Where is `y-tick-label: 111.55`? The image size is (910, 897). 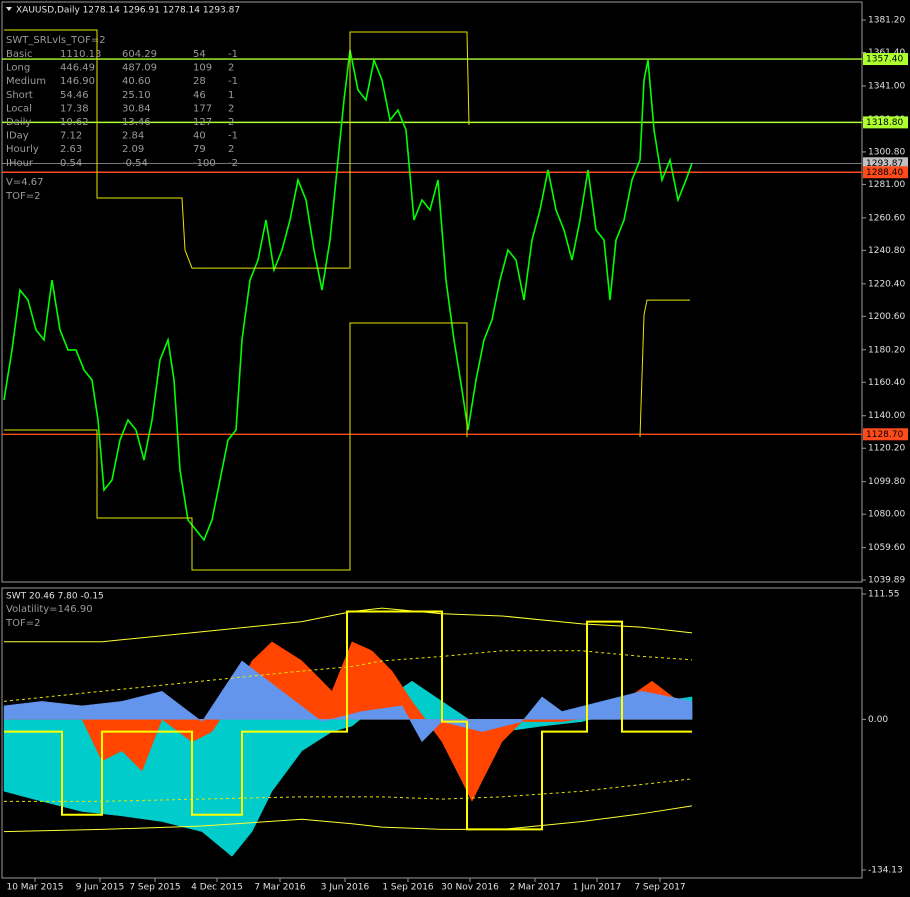
y-tick-label: 111.55 is located at coordinates (884, 595).